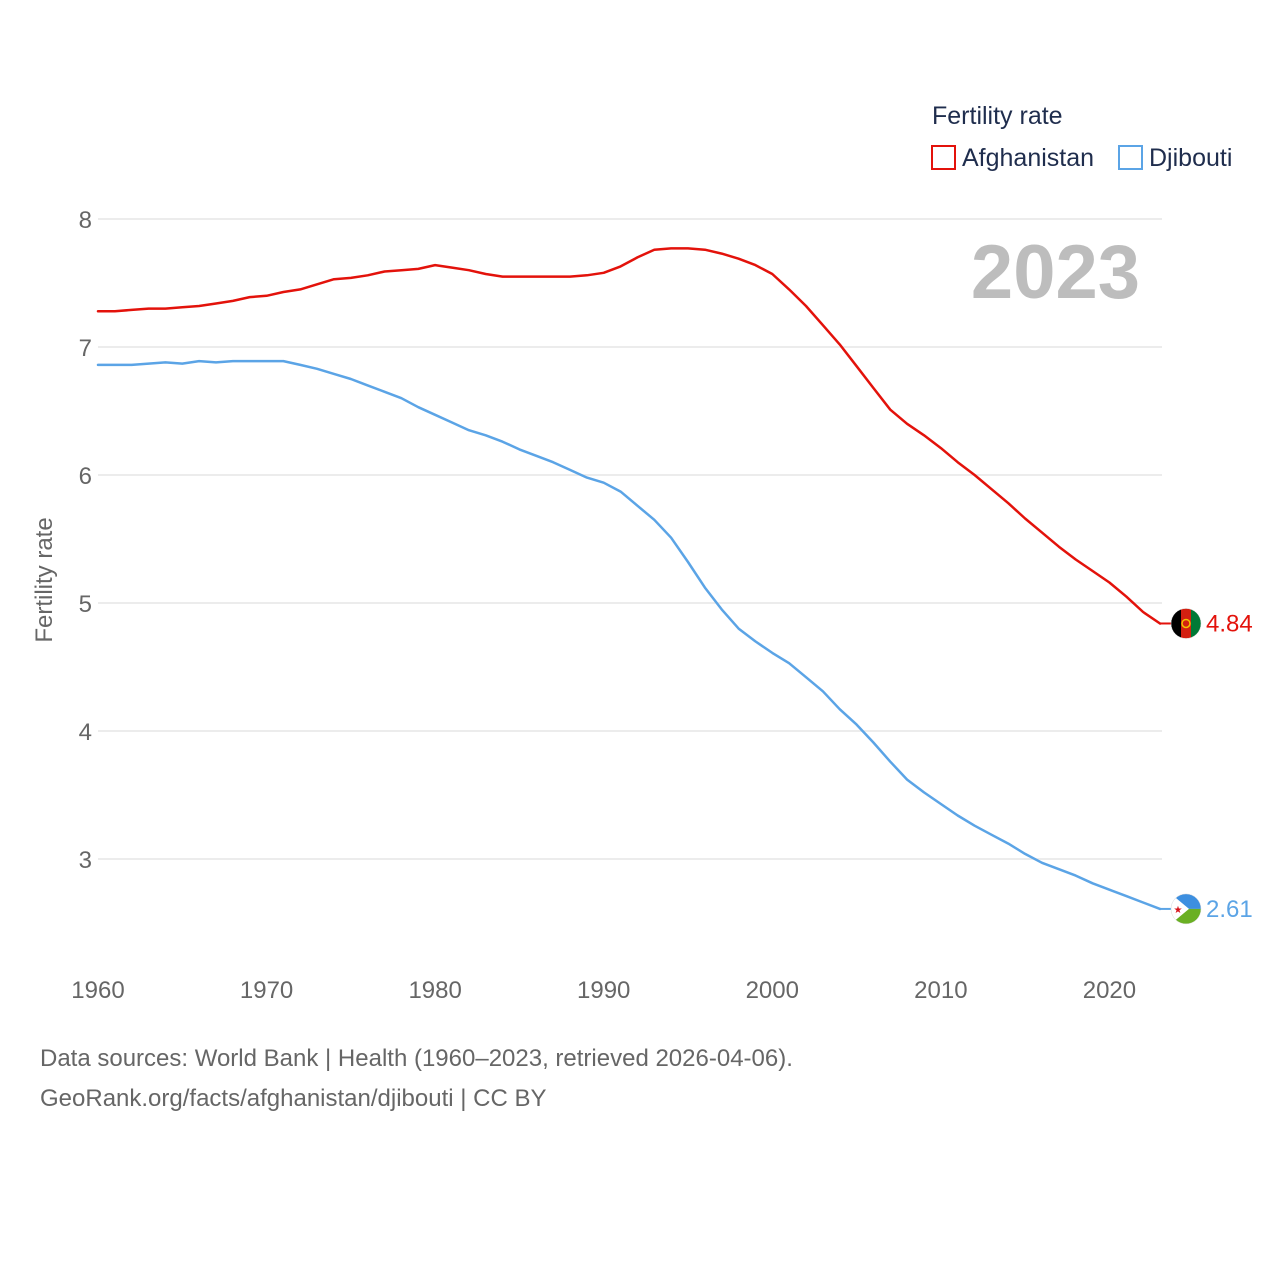  Describe the element at coordinates (997, 116) in the screenshot. I see `legend-title: Fertility rate` at that location.